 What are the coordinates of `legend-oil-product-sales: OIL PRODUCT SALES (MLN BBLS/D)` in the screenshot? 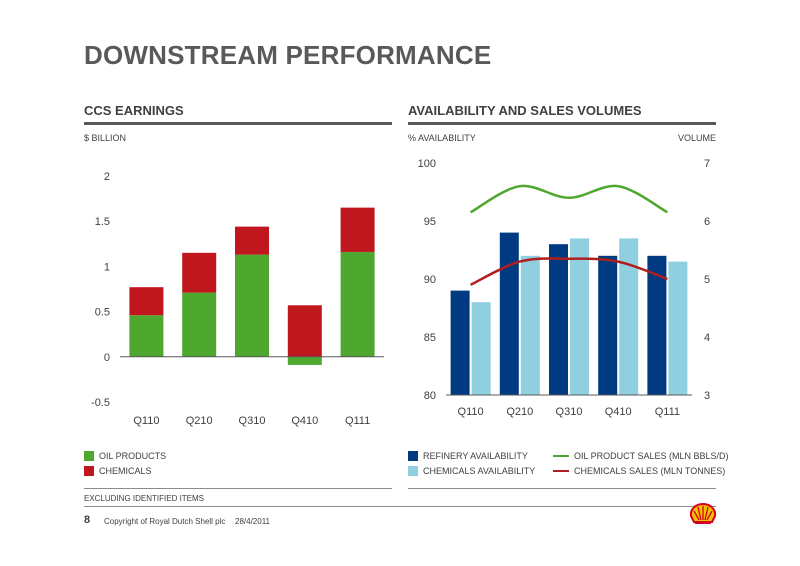 It's located at (641, 456).